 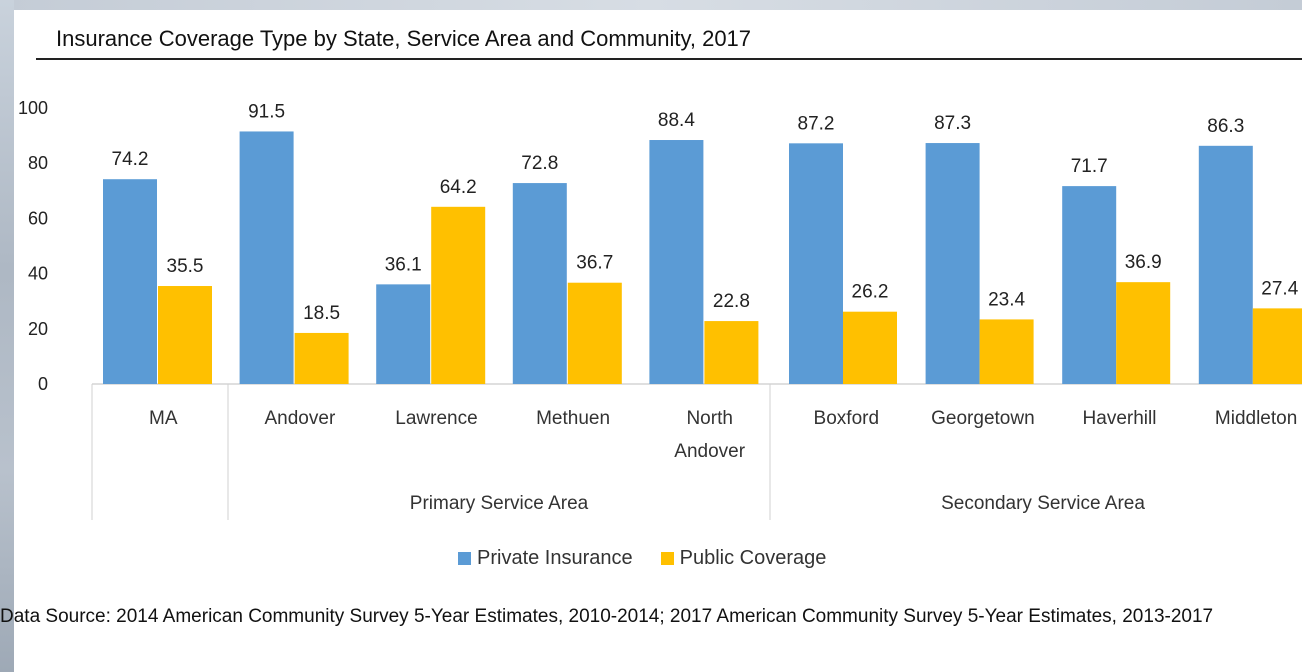 What do you see at coordinates (846, 418) in the screenshot?
I see `category-label: Boxford` at bounding box center [846, 418].